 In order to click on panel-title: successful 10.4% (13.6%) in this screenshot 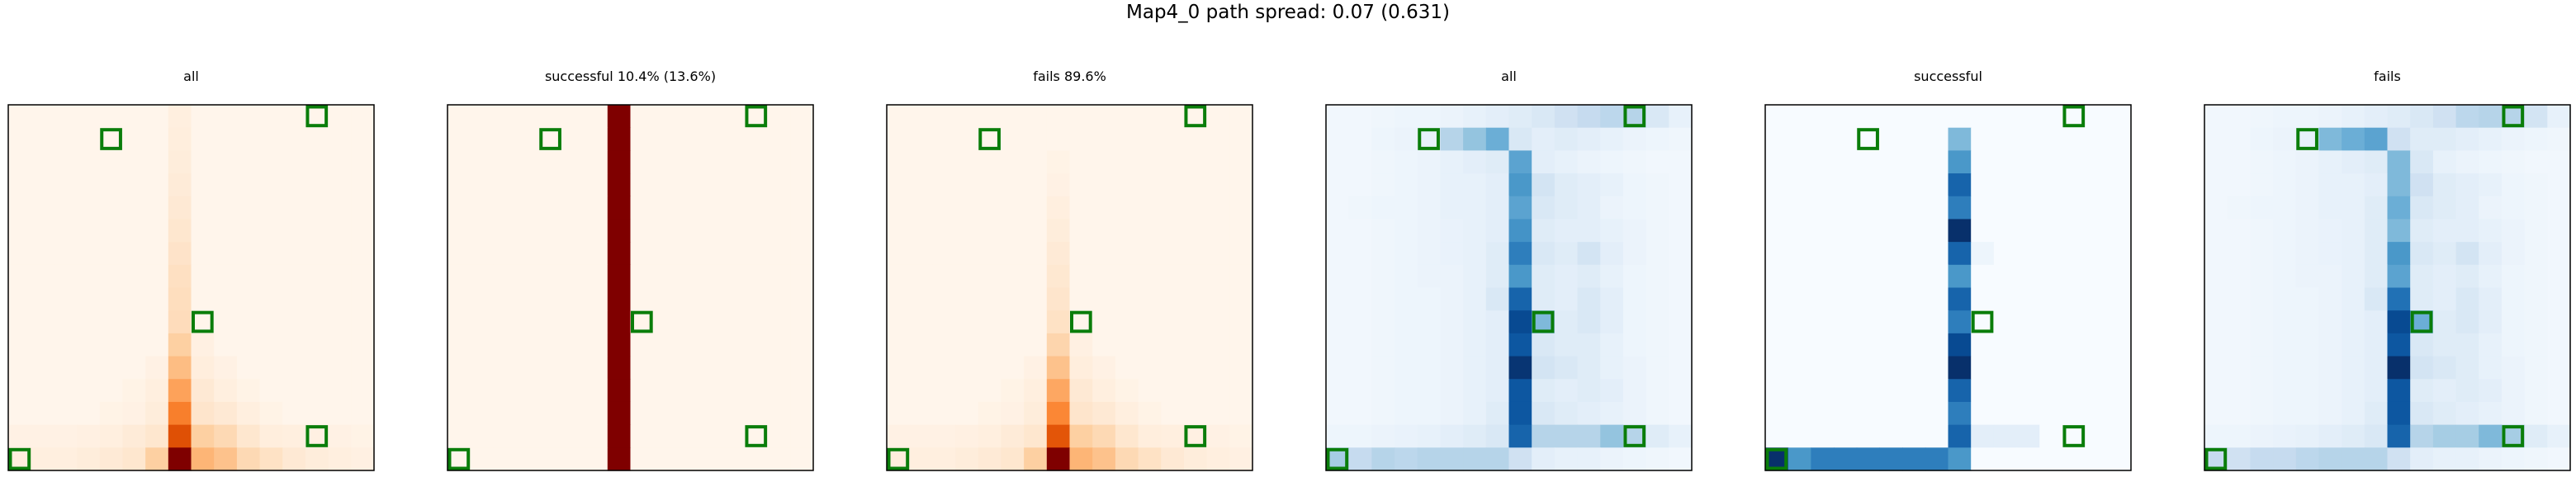, I will do `click(630, 76)`.